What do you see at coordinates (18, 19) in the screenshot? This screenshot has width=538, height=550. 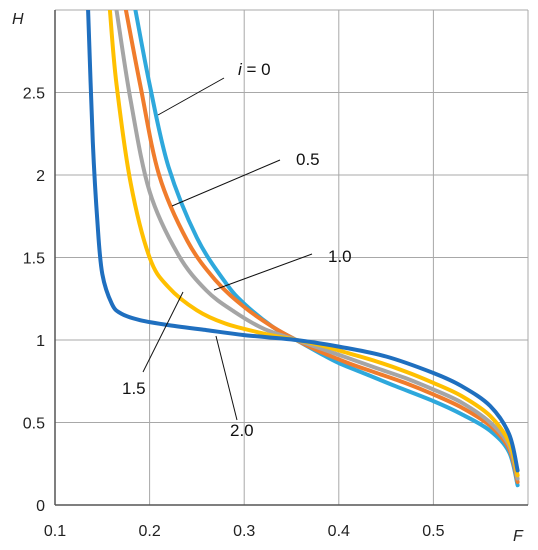 I see `y-axis-label: H` at bounding box center [18, 19].